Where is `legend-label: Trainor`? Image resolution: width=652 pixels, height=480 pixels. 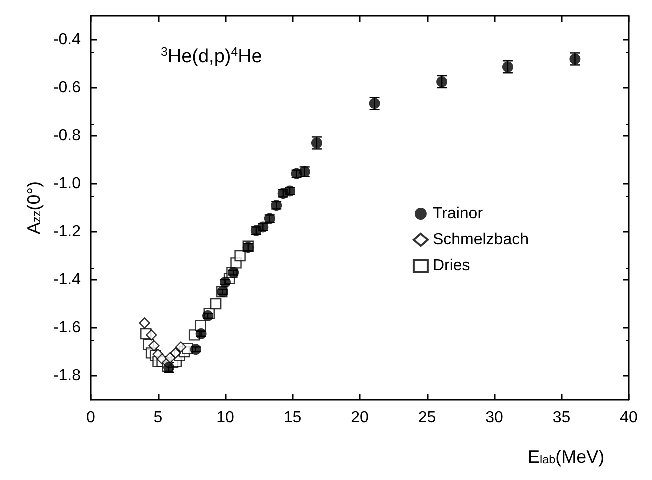
legend-label: Trainor is located at coordinates (458, 214).